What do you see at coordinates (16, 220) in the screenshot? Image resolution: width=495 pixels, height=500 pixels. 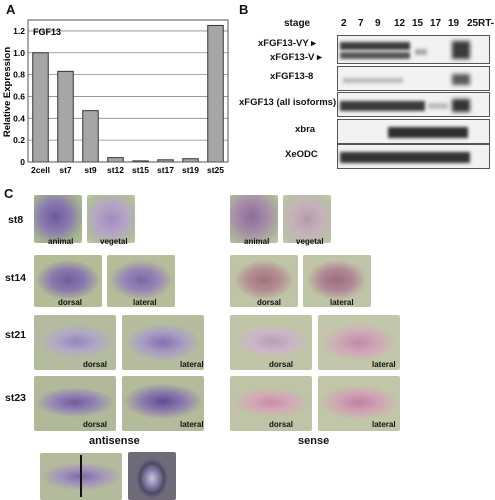 I see `row-label-st8: st8` at bounding box center [16, 220].